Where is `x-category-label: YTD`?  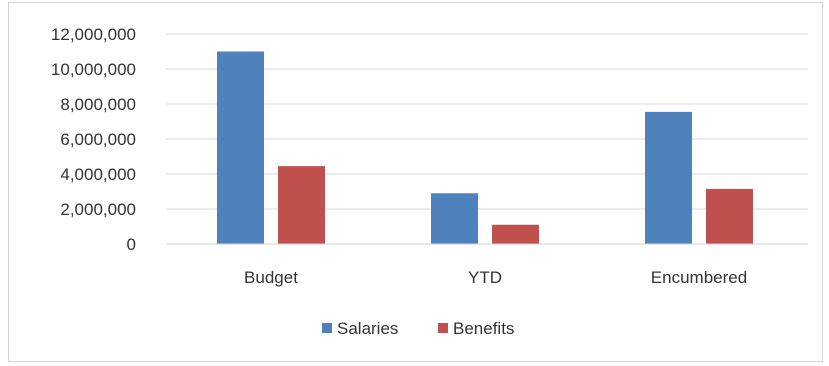
x-category-label: YTD is located at coordinates (485, 277).